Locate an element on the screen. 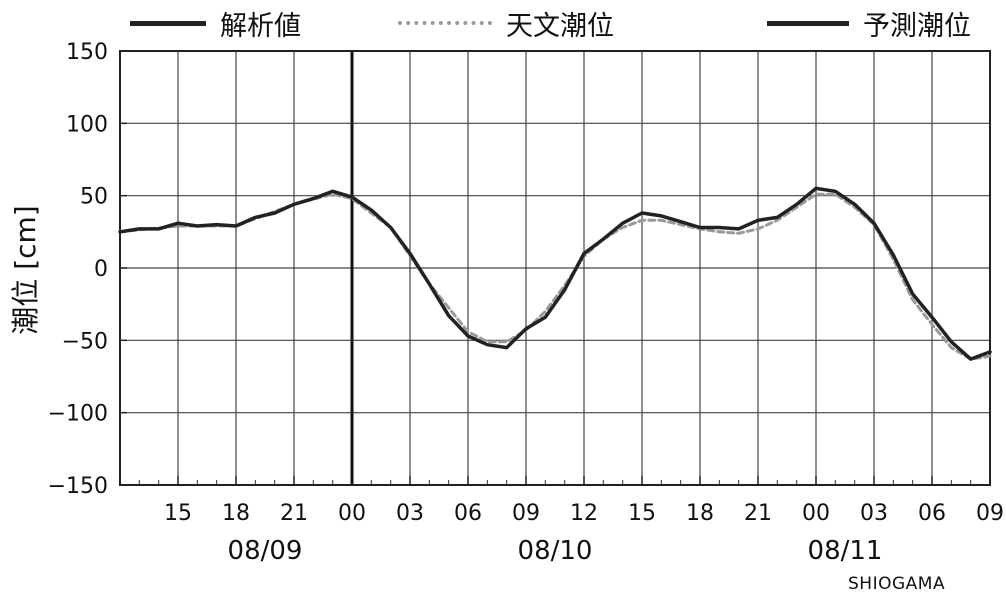 The height and width of the screenshot is (598, 1006). legend-swatch-analysis is located at coordinates (168, 23).